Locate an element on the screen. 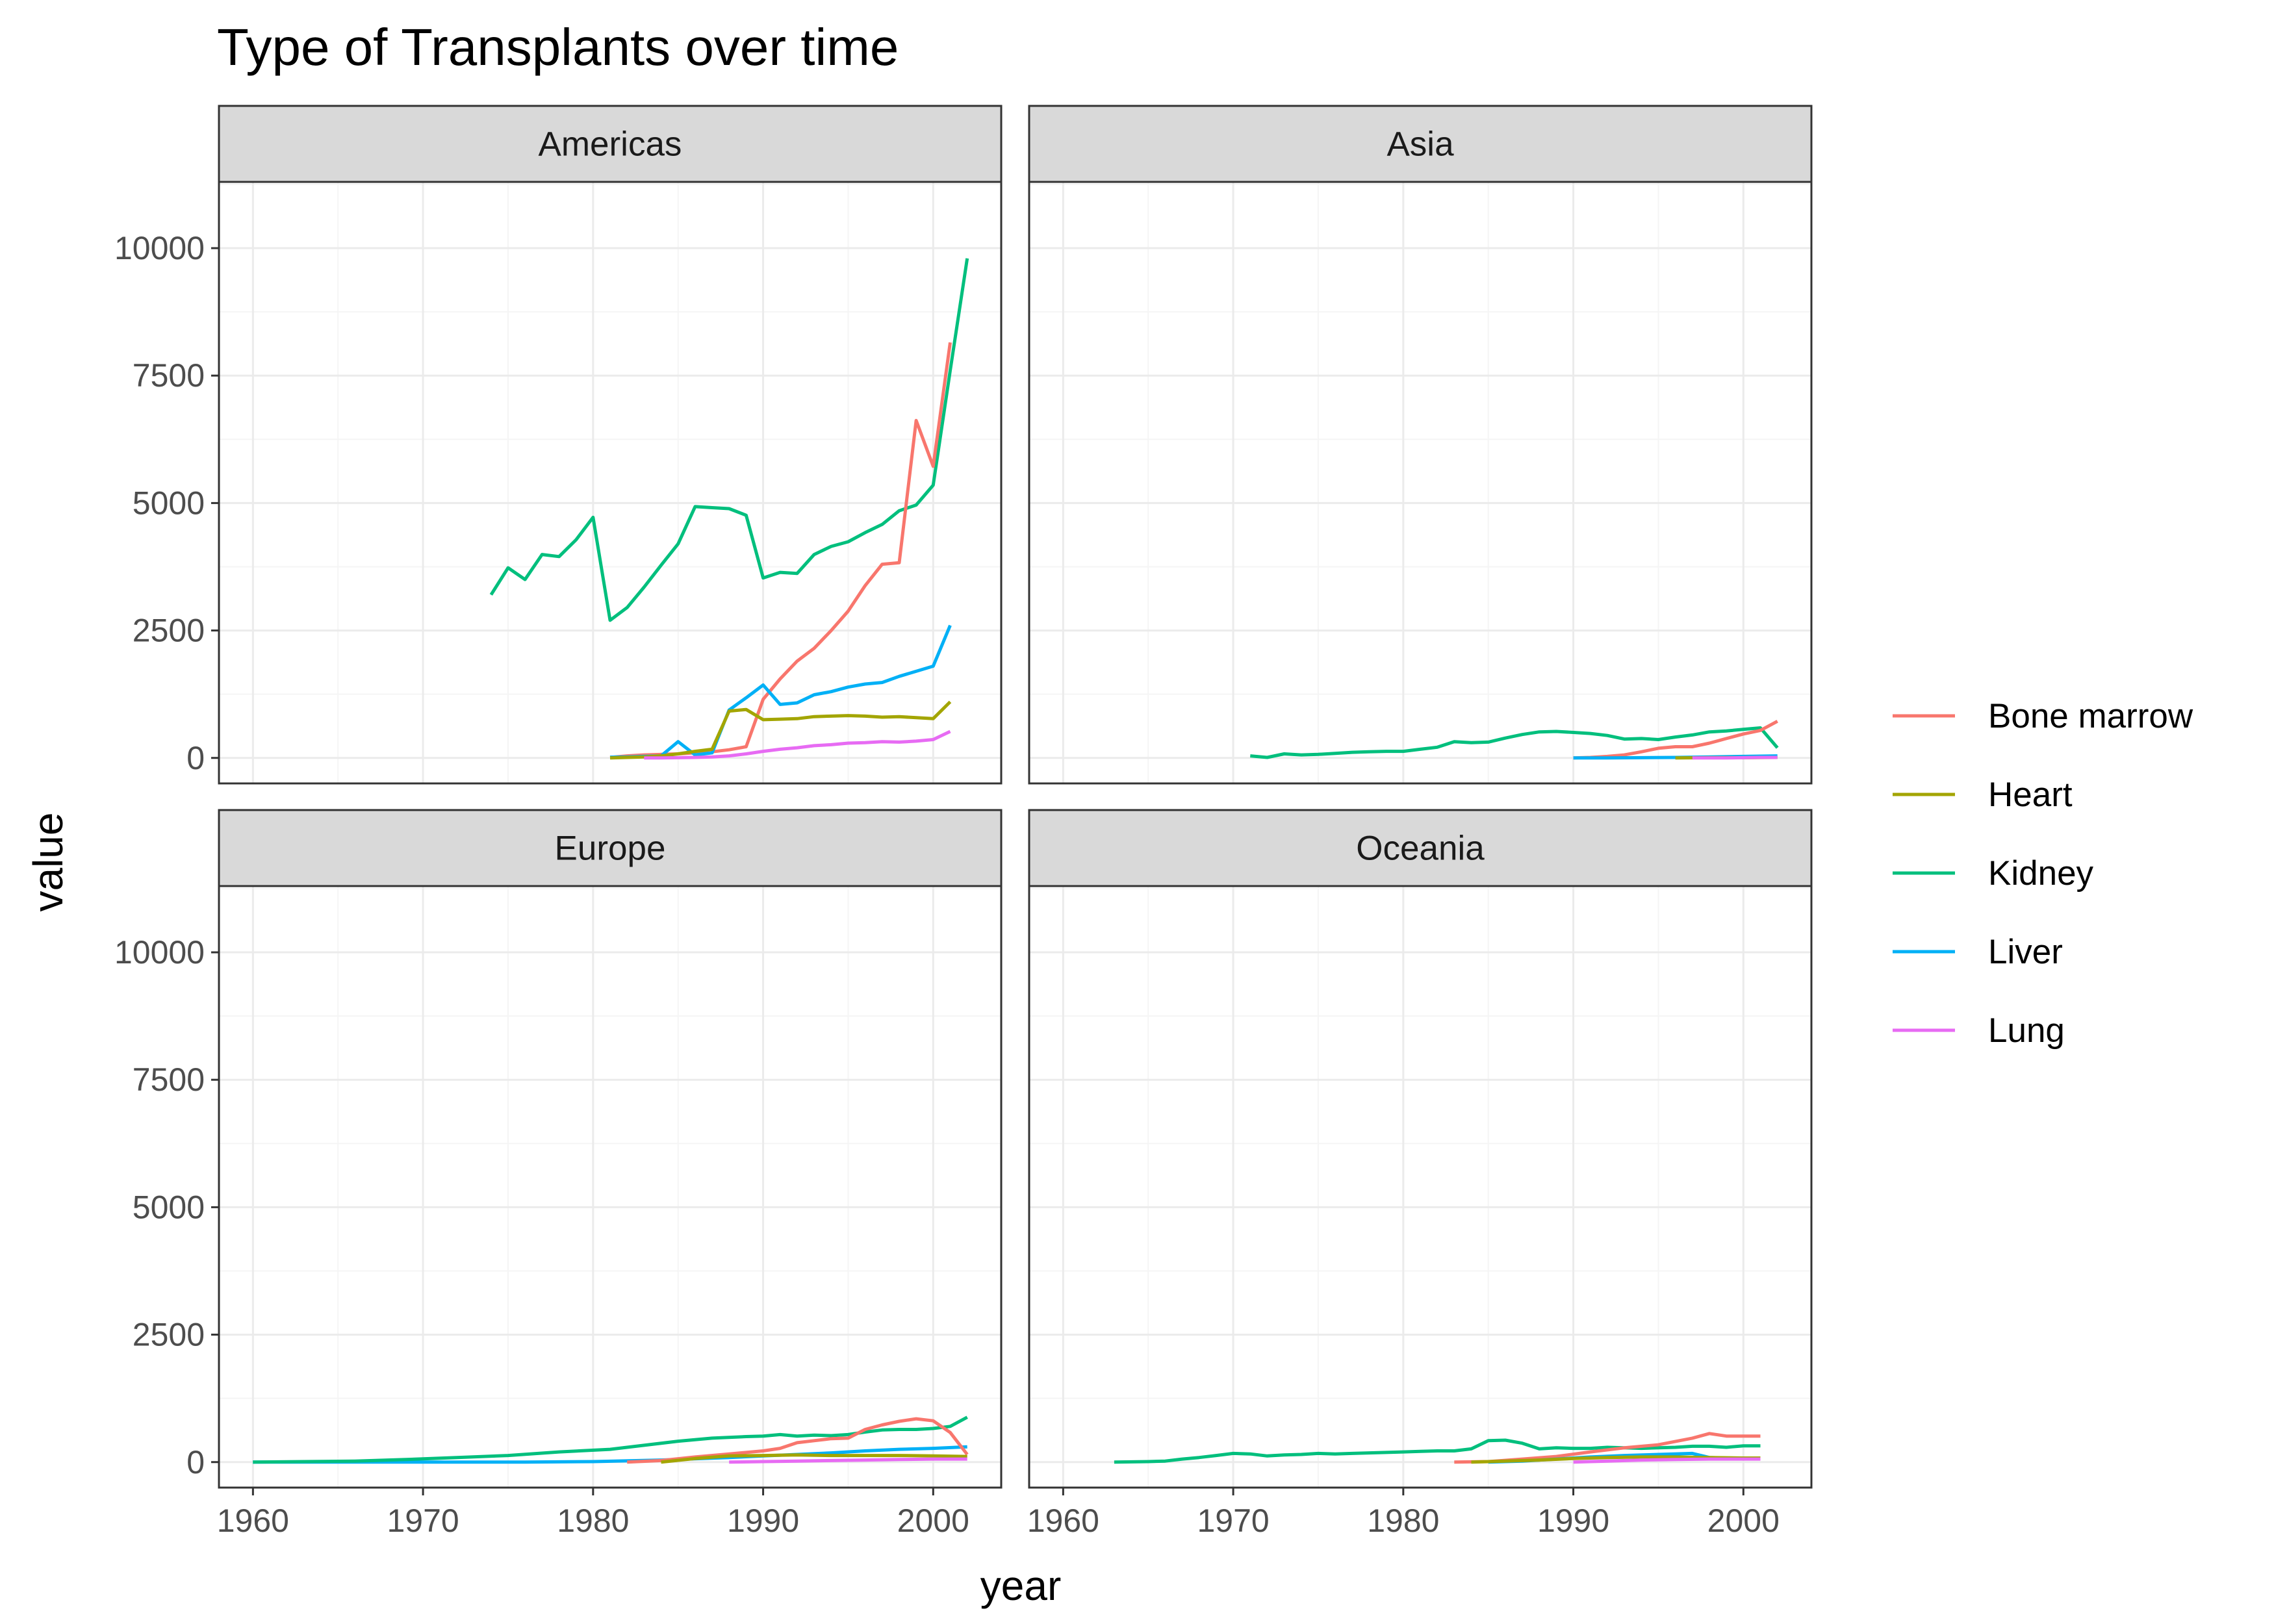 The width and height of the screenshot is (2274, 1624). legend-item: Liver is located at coordinates (1978, 952).